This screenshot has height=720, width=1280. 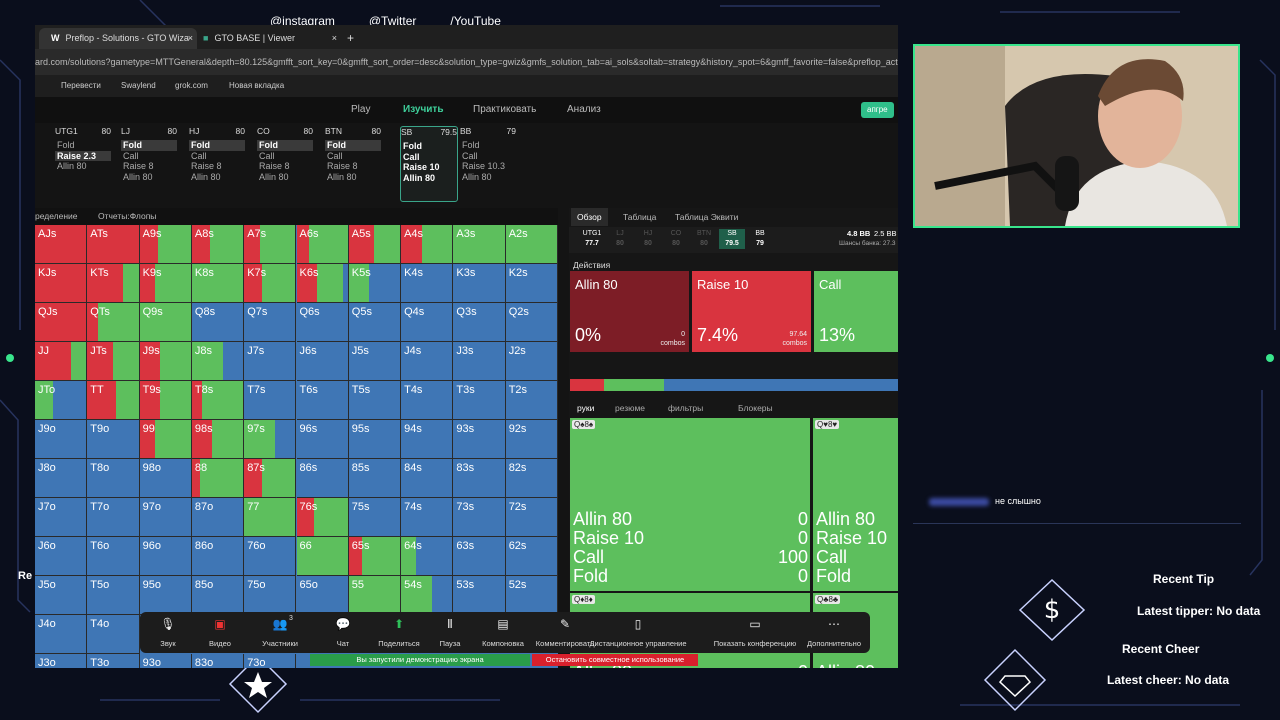 What do you see at coordinates (113, 283) in the screenshot?
I see `hand-cell: KTs` at bounding box center [113, 283].